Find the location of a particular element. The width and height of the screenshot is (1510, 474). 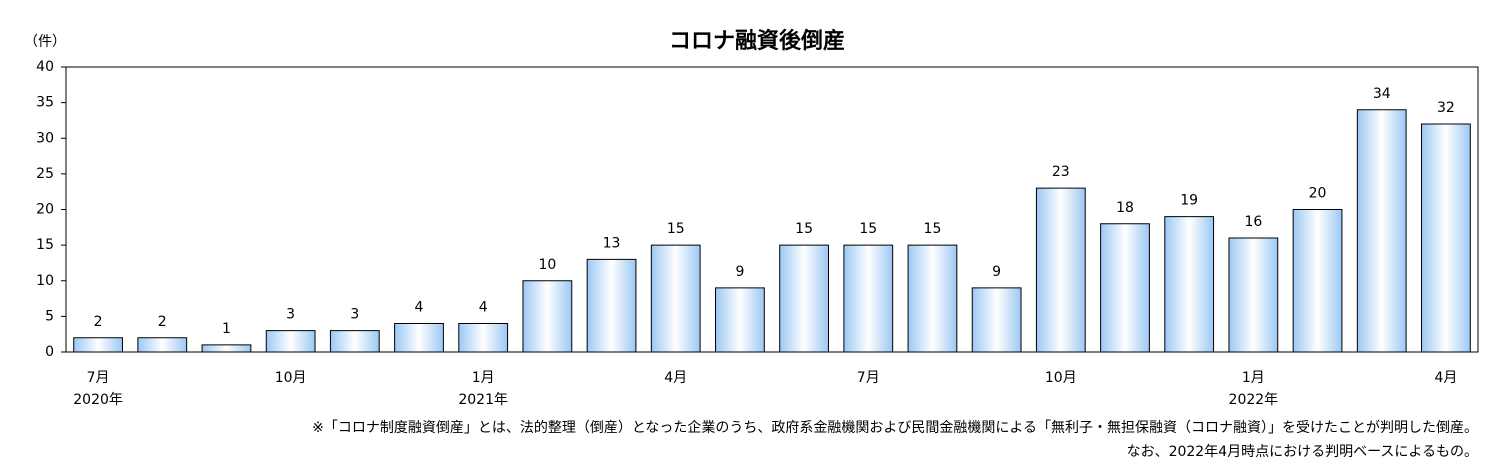

data-label: 18 is located at coordinates (1125, 208).